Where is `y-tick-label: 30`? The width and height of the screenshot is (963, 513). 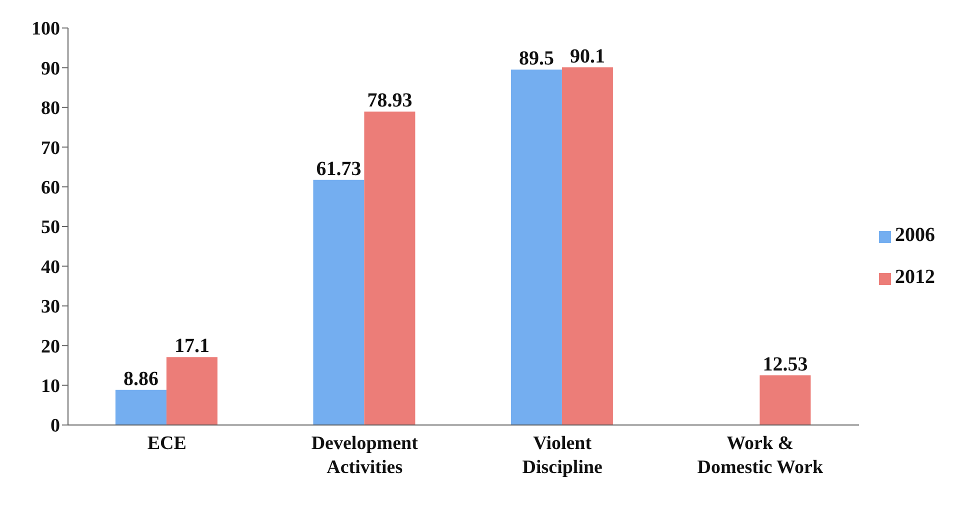
y-tick-label: 30 is located at coordinates (50, 307).